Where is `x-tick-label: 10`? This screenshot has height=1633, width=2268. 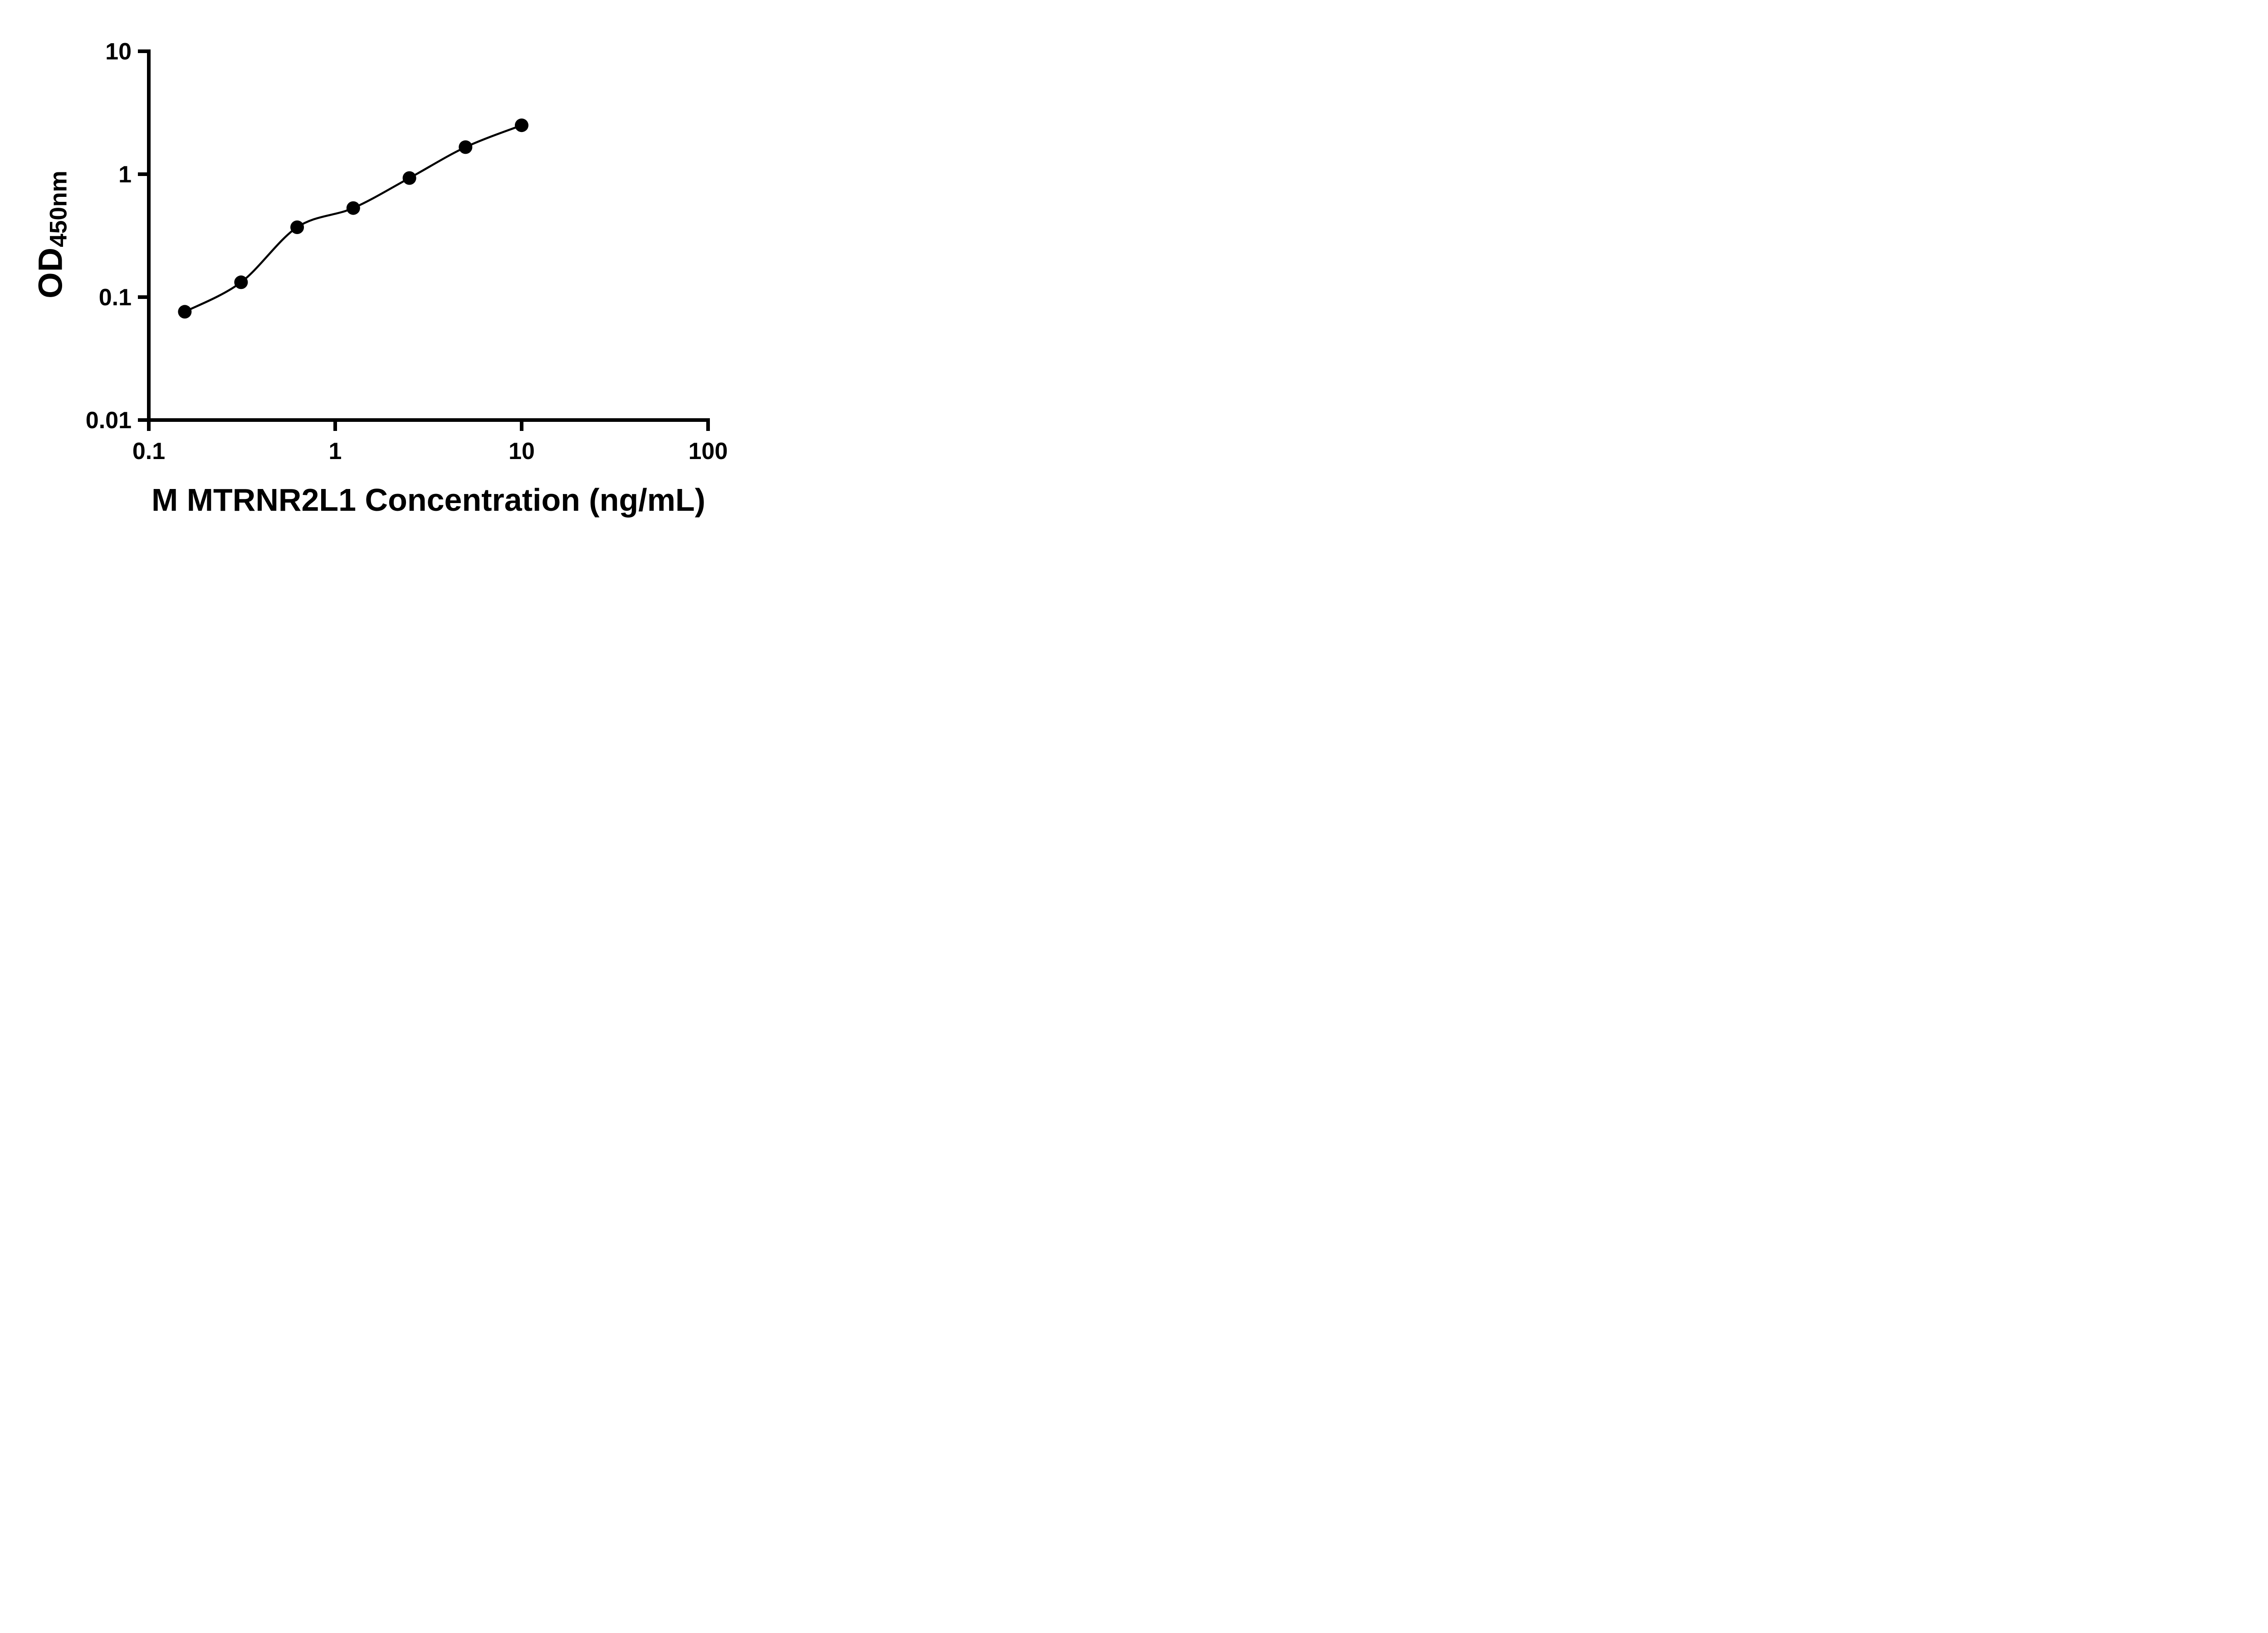 x-tick-label: 10 is located at coordinates (521, 451).